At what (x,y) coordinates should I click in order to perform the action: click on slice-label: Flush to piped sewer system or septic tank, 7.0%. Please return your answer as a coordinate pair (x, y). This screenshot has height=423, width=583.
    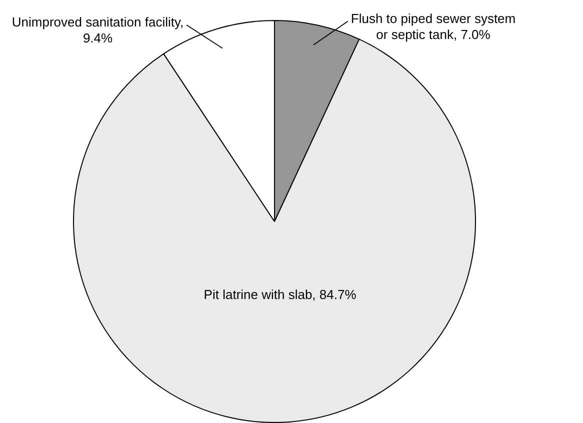
    Looking at the image, I should click on (433, 26).